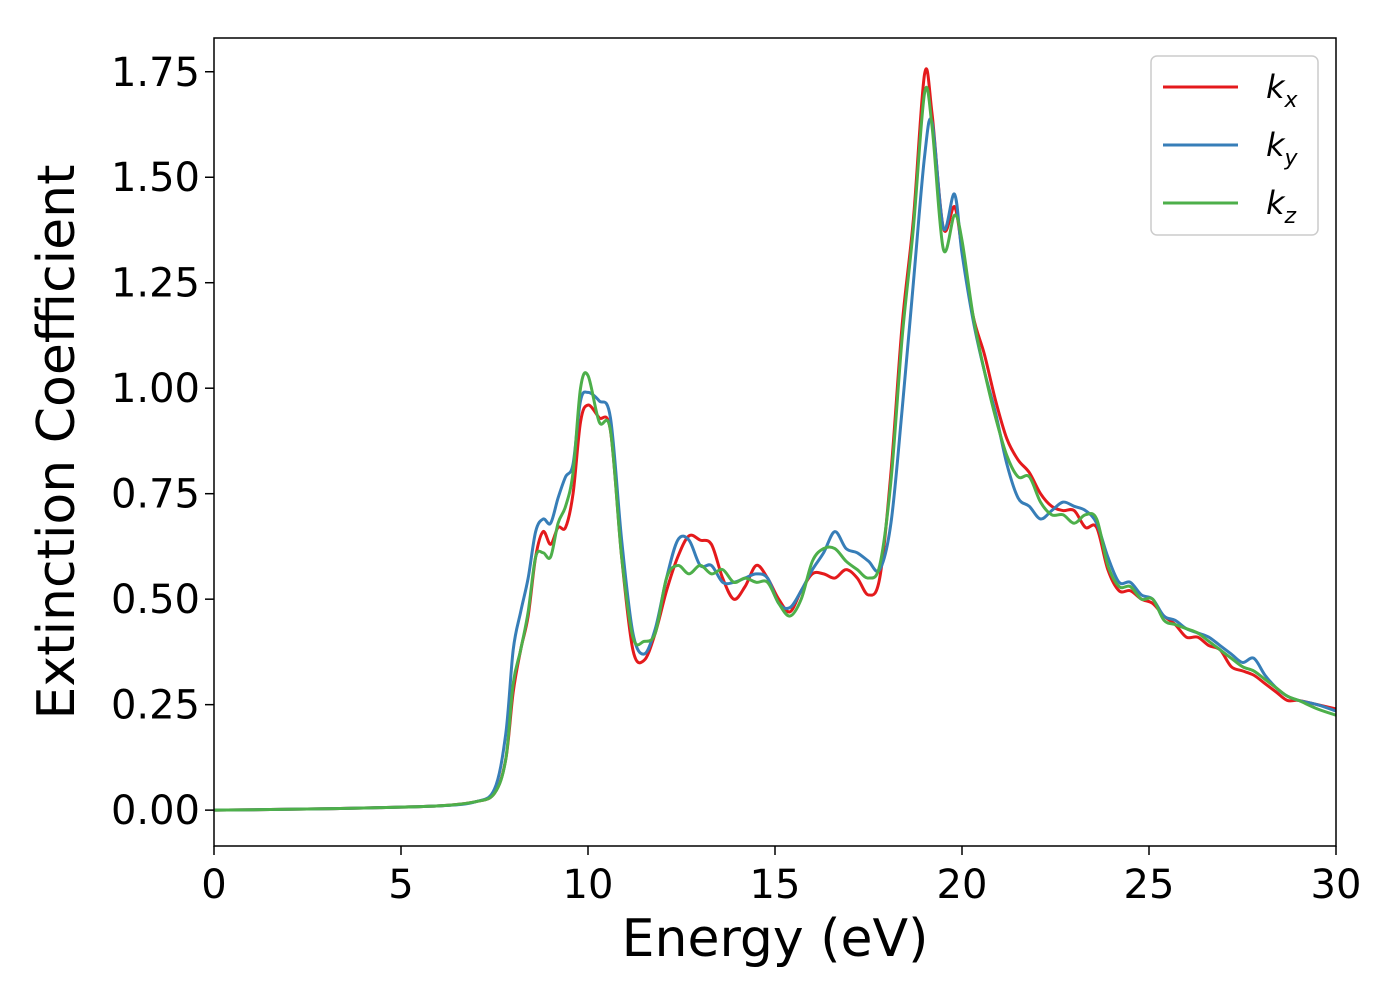 The width and height of the screenshot is (1400, 1000). What do you see at coordinates (155, 178) in the screenshot?
I see `y-tick-label: 1.50` at bounding box center [155, 178].